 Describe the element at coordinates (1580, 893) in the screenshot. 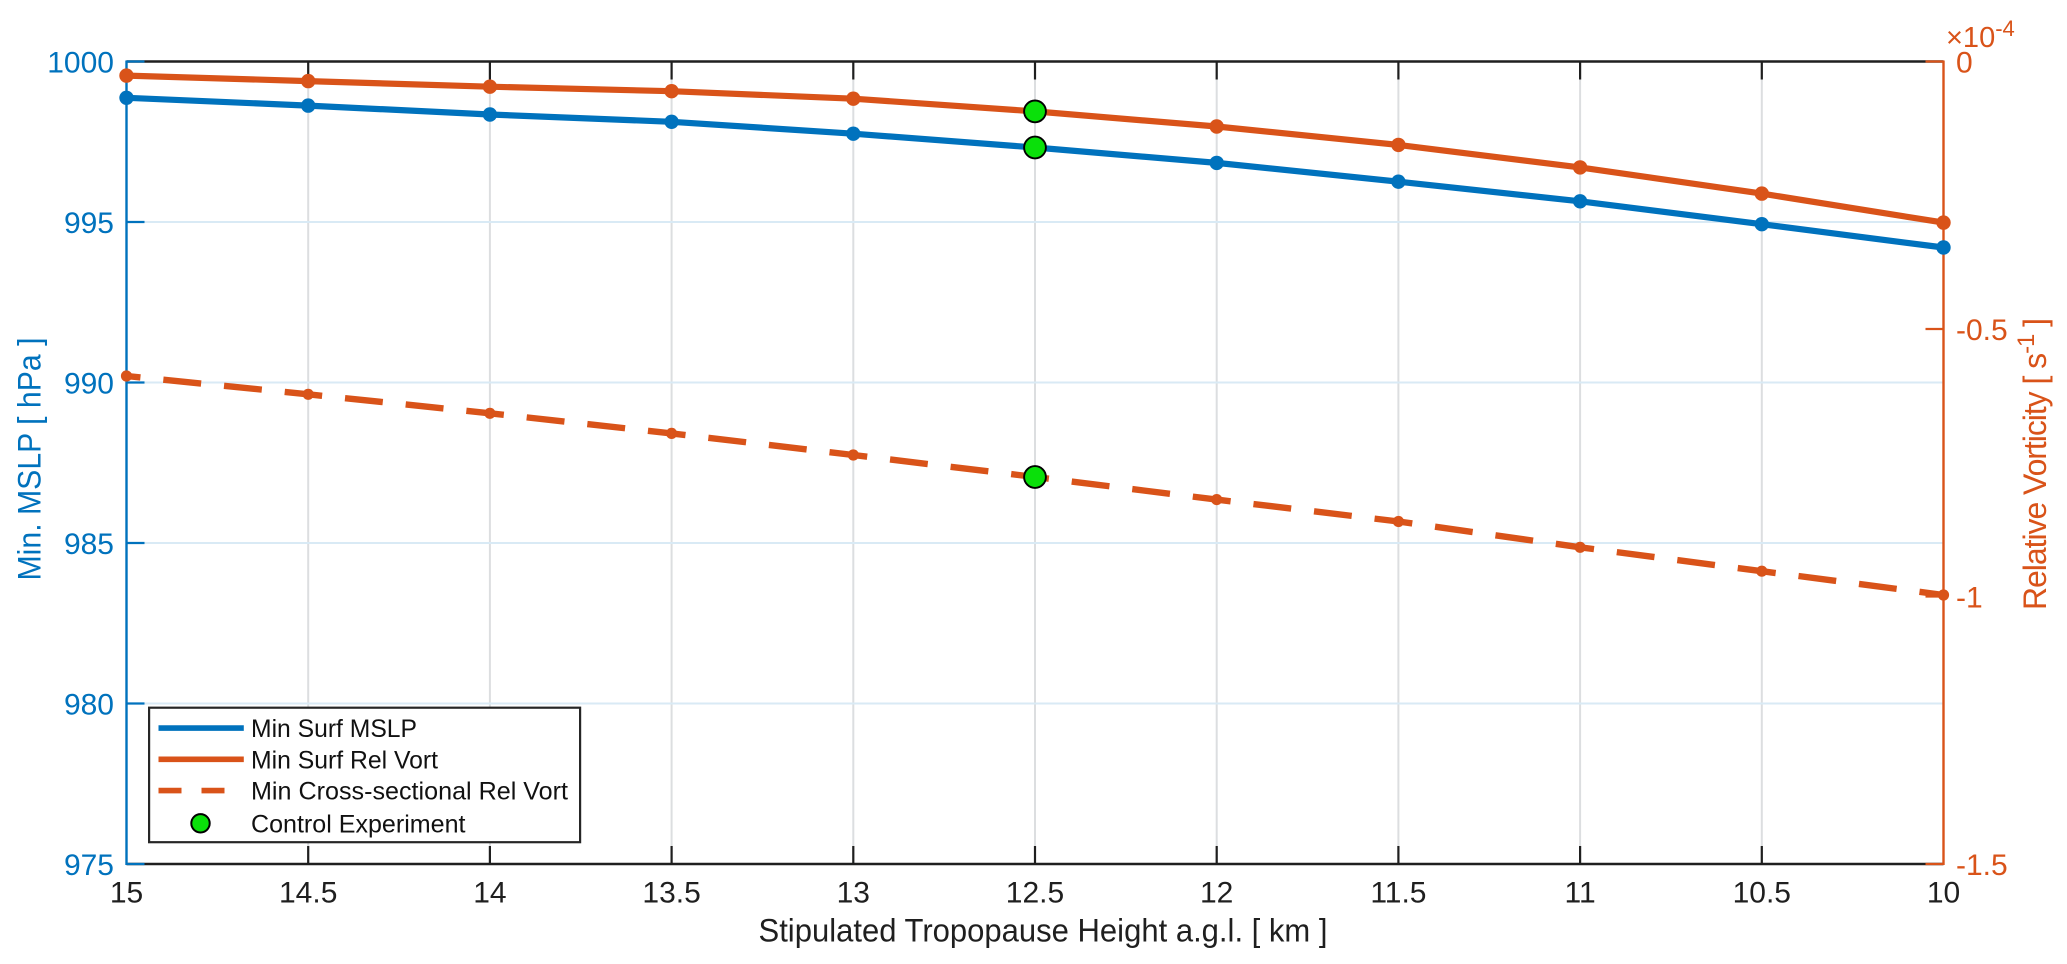

I see `svg-text: 11` at that location.